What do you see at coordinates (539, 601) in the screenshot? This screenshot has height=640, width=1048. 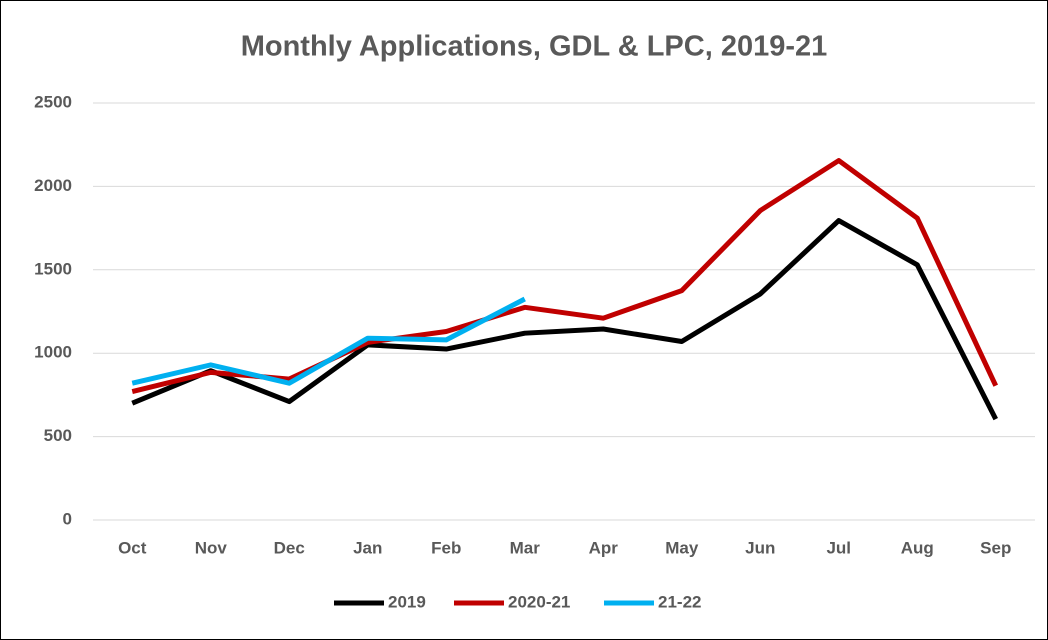 I see `legend-label: 2020-21` at bounding box center [539, 601].